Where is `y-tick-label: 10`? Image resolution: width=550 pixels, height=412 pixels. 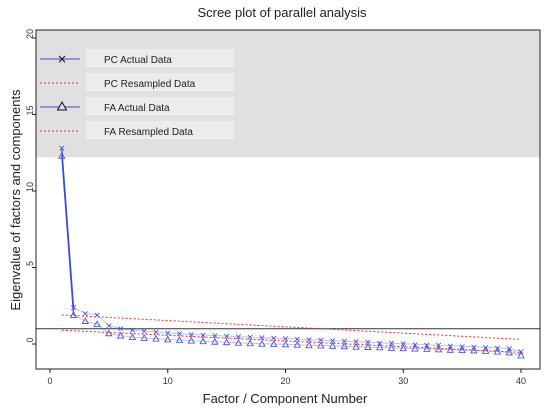 y-tick-label: 10 is located at coordinates (30, 187).